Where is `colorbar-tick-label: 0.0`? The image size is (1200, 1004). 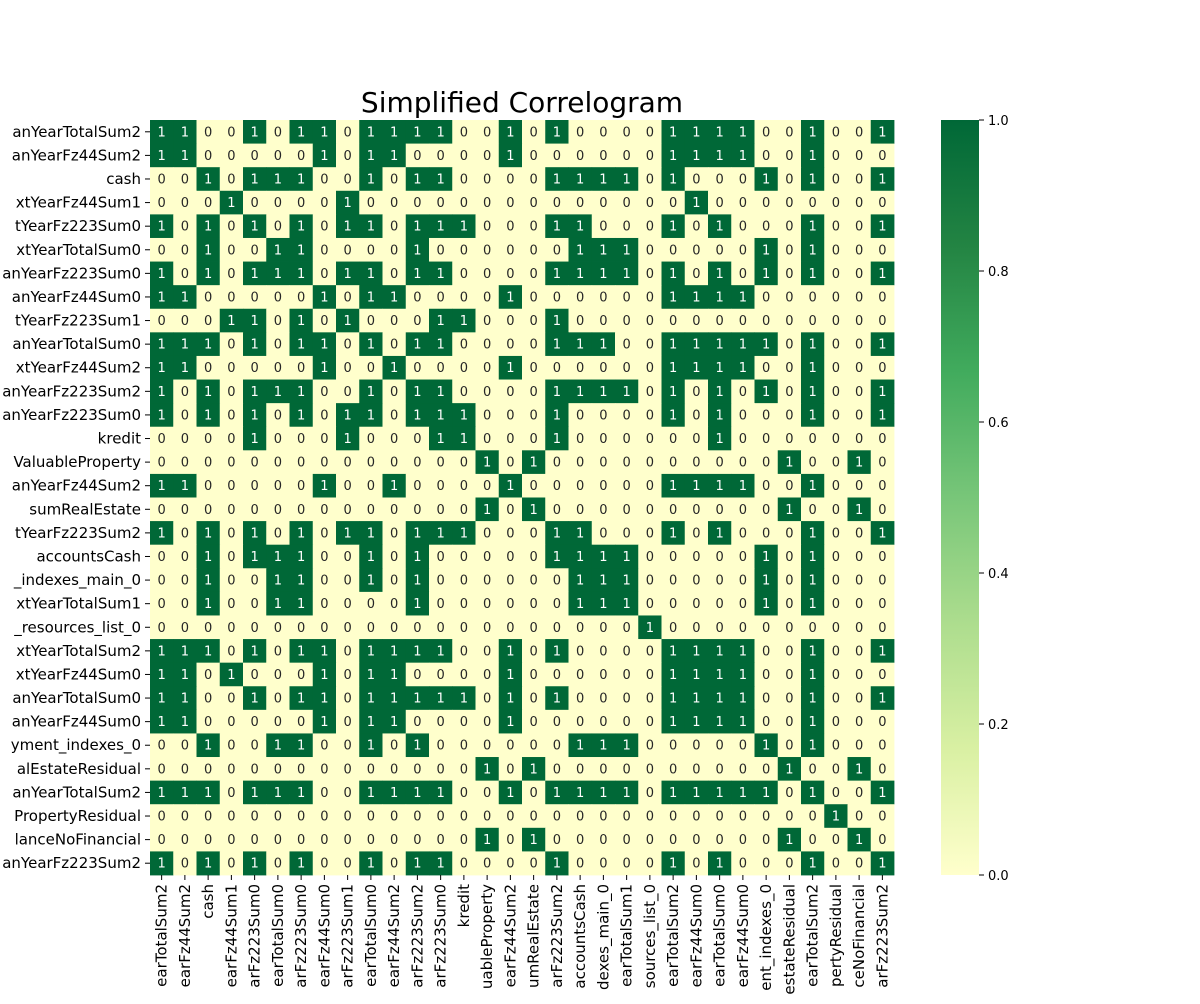 colorbar-tick-label: 0.0 is located at coordinates (998, 876).